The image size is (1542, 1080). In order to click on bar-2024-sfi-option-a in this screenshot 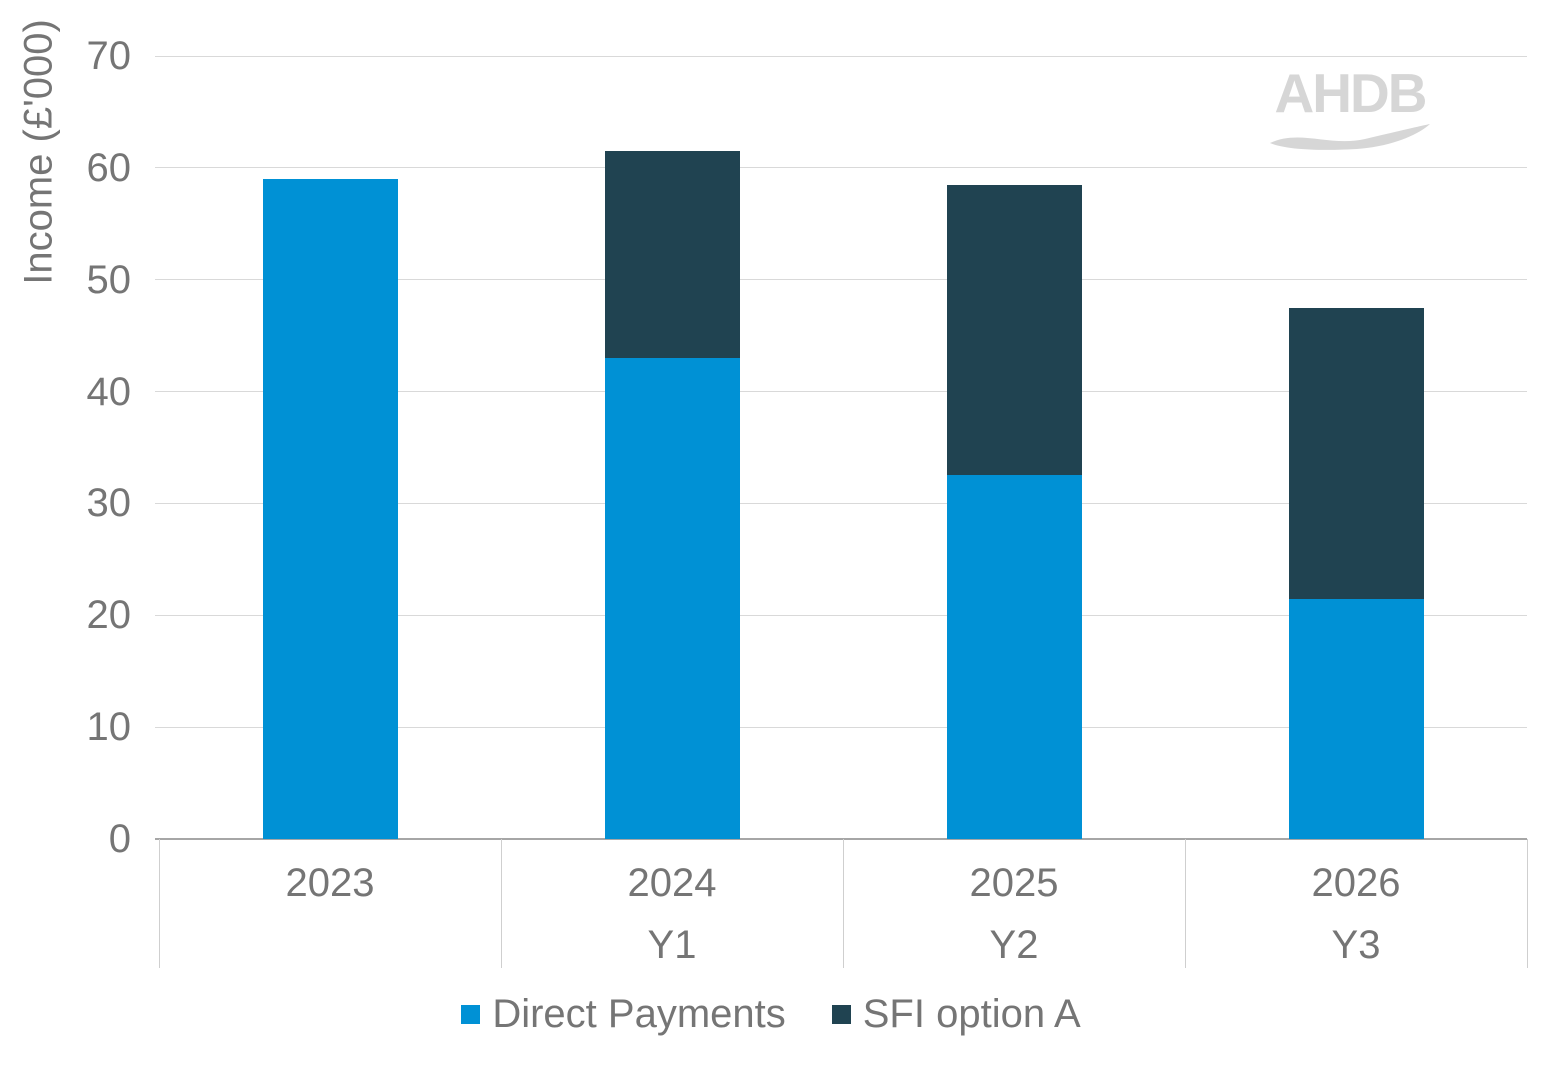, I will do `click(672, 254)`.